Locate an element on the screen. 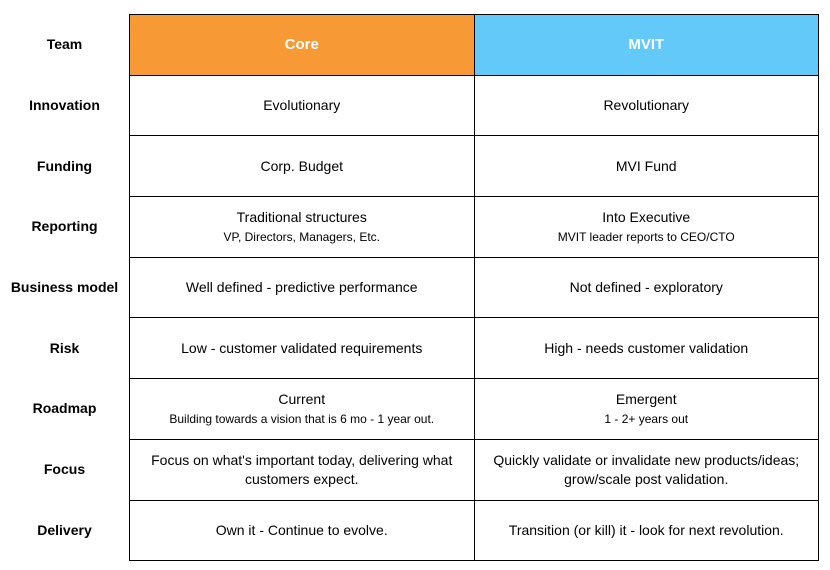  core-sub-text: VP, Directors, Managers, Etc. is located at coordinates (301, 237).